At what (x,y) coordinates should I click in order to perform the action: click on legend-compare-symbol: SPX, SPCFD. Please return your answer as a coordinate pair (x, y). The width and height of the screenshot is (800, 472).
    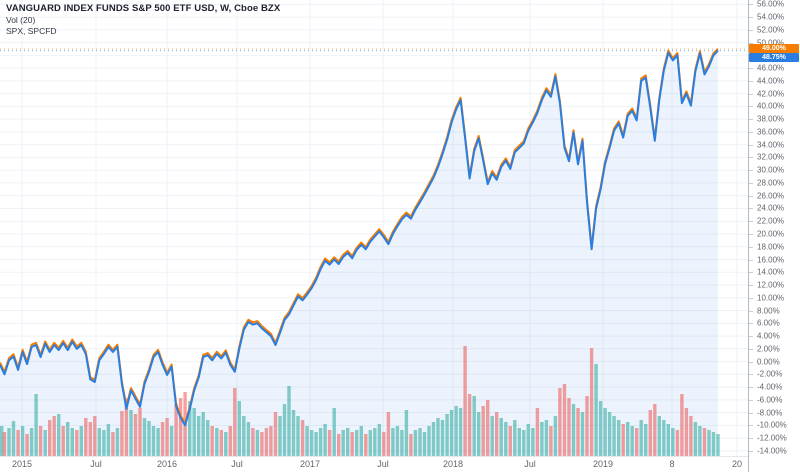
    Looking at the image, I should click on (31, 31).